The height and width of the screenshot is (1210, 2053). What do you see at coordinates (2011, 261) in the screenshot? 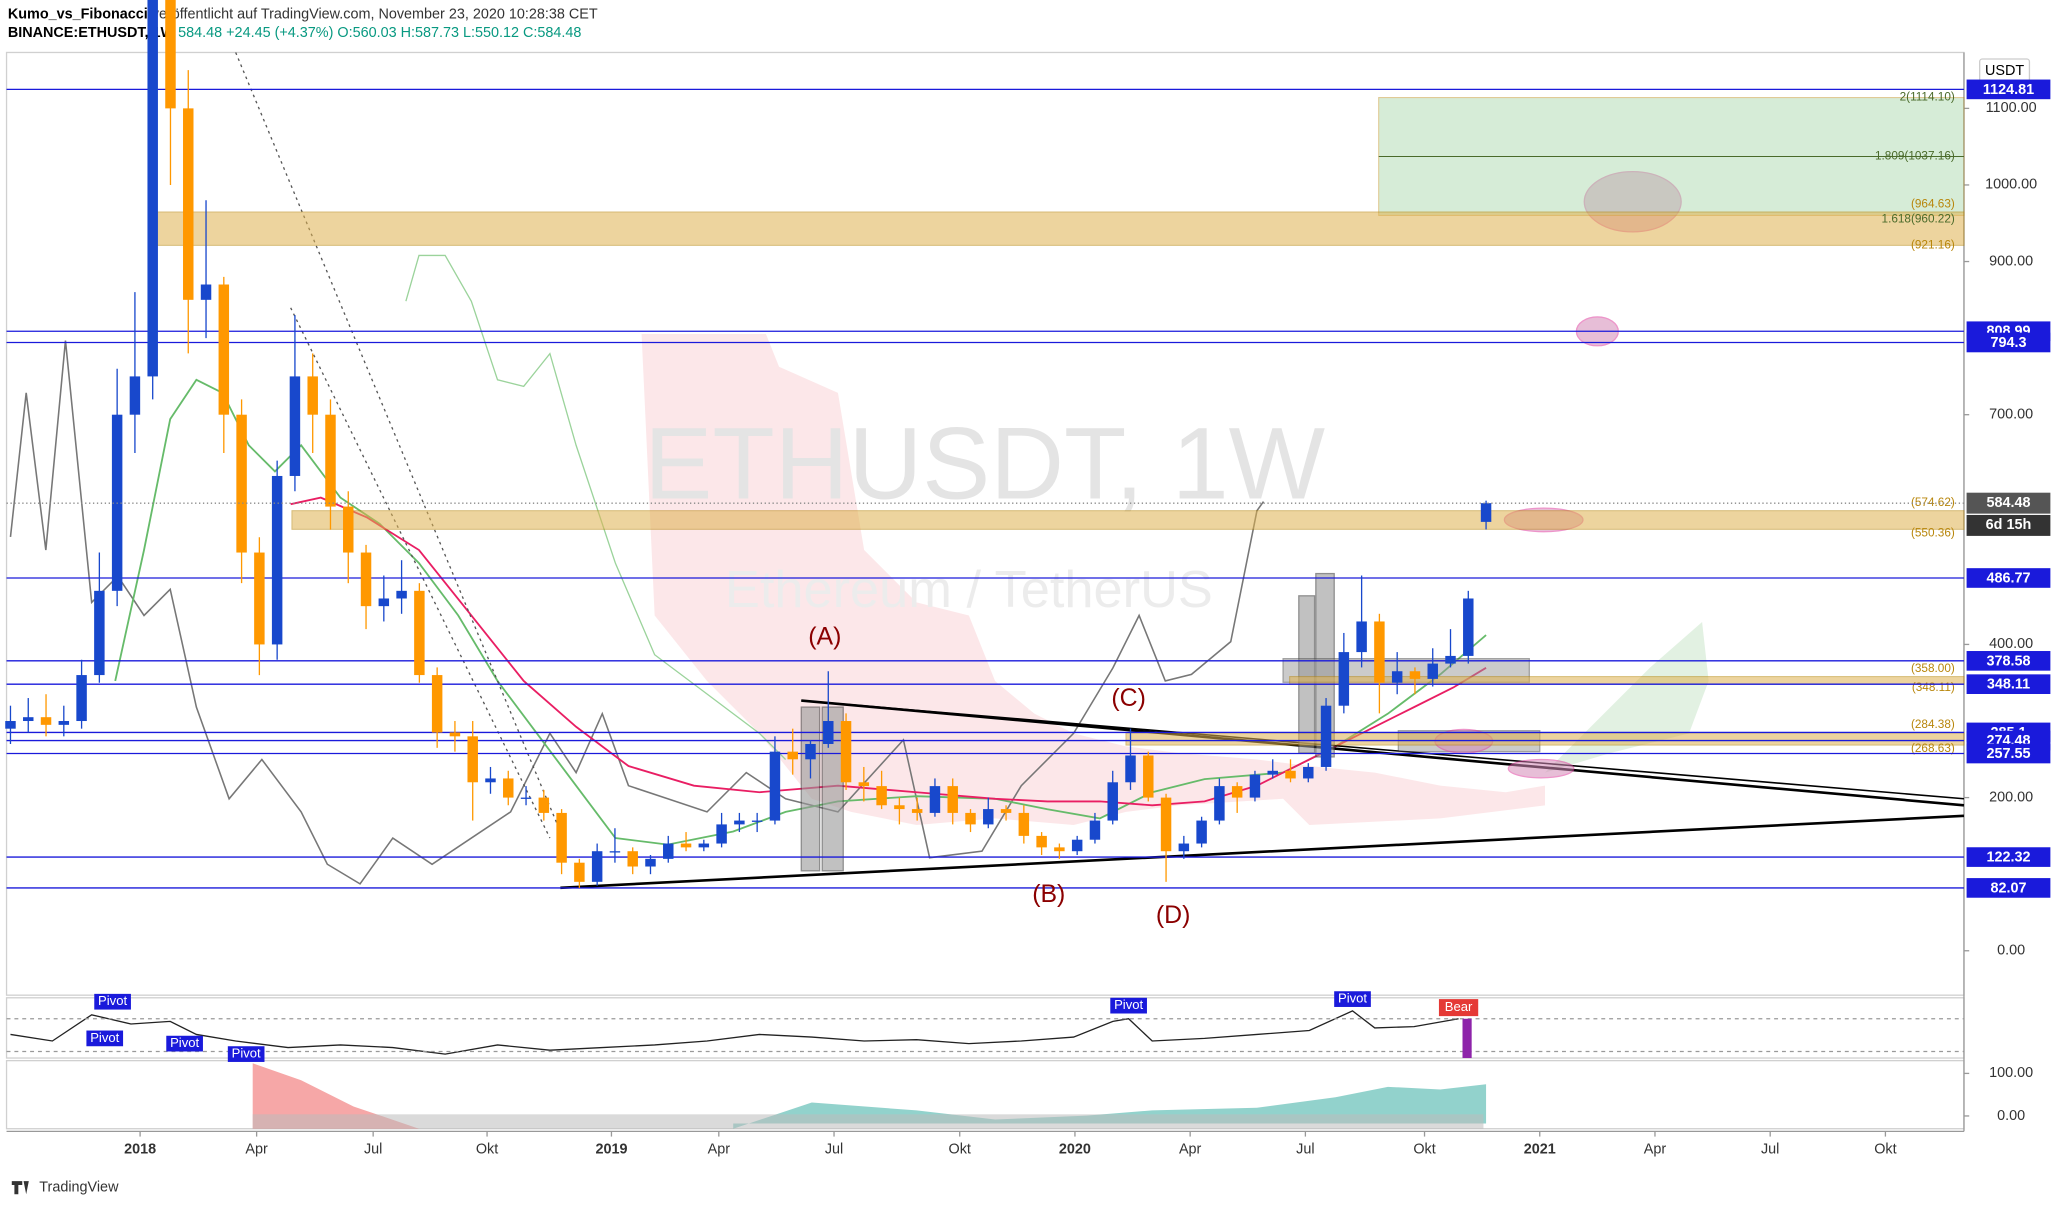
I see `y-tick-label: 900.00` at bounding box center [2011, 261].